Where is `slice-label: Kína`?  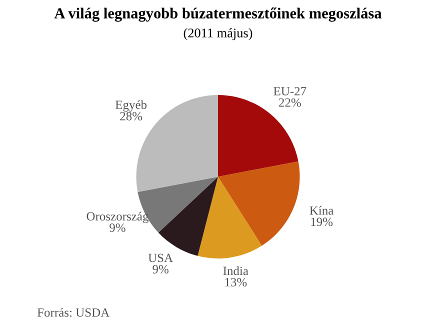
slice-label: Kína is located at coordinates (322, 210).